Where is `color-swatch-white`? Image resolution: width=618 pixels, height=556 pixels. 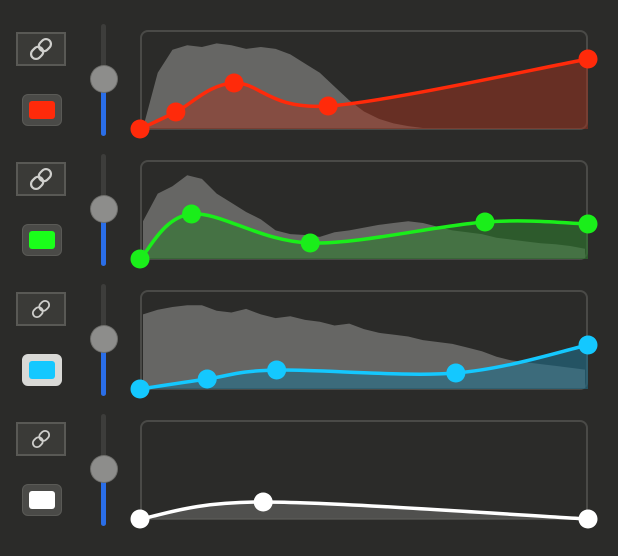 color-swatch-white is located at coordinates (42, 500).